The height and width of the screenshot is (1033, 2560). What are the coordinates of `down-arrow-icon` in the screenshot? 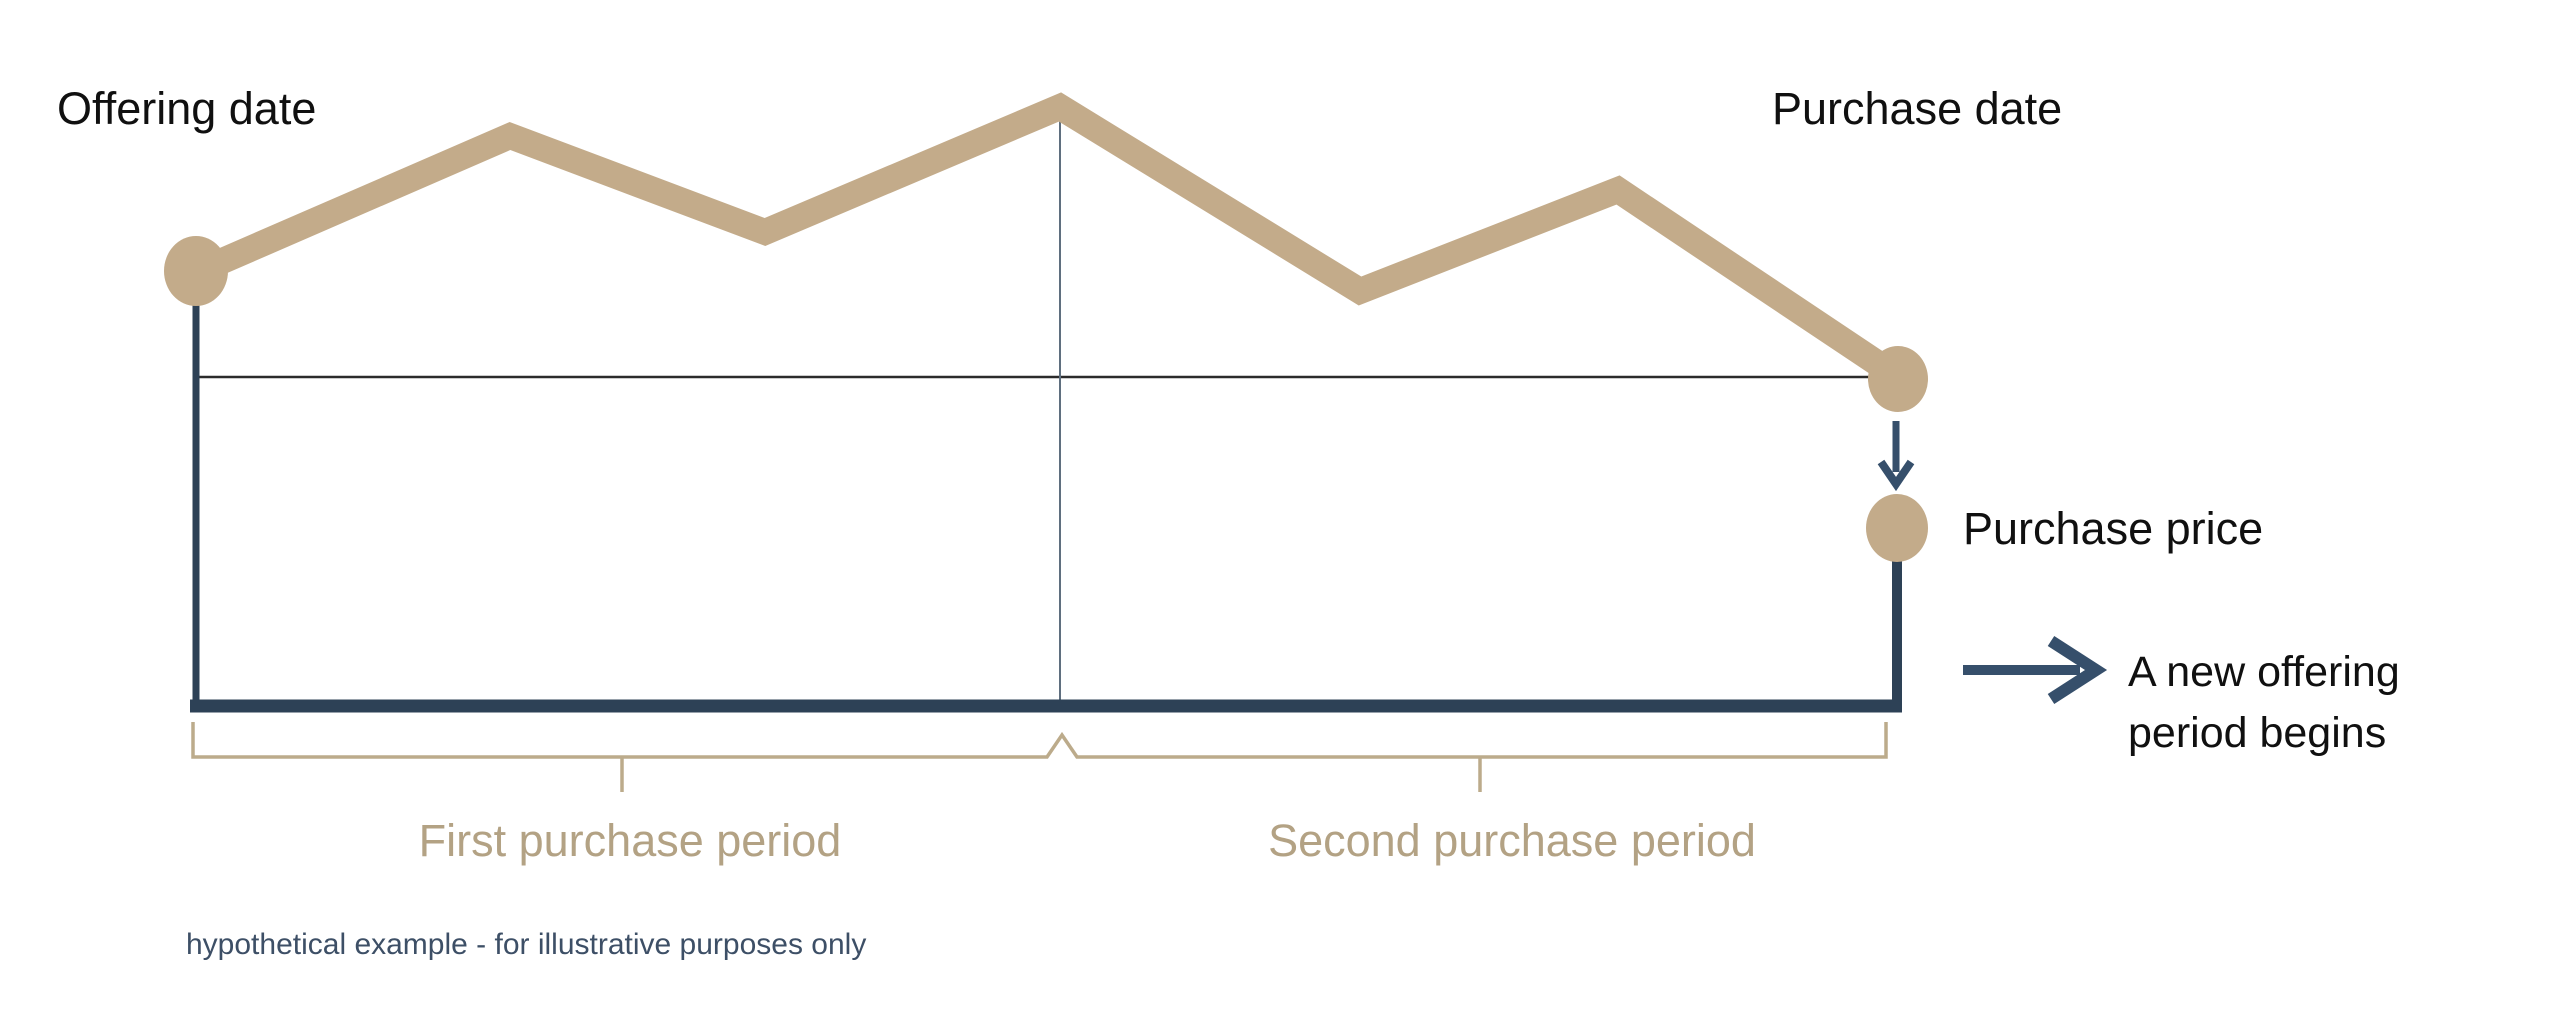 It's located at (1896, 456).